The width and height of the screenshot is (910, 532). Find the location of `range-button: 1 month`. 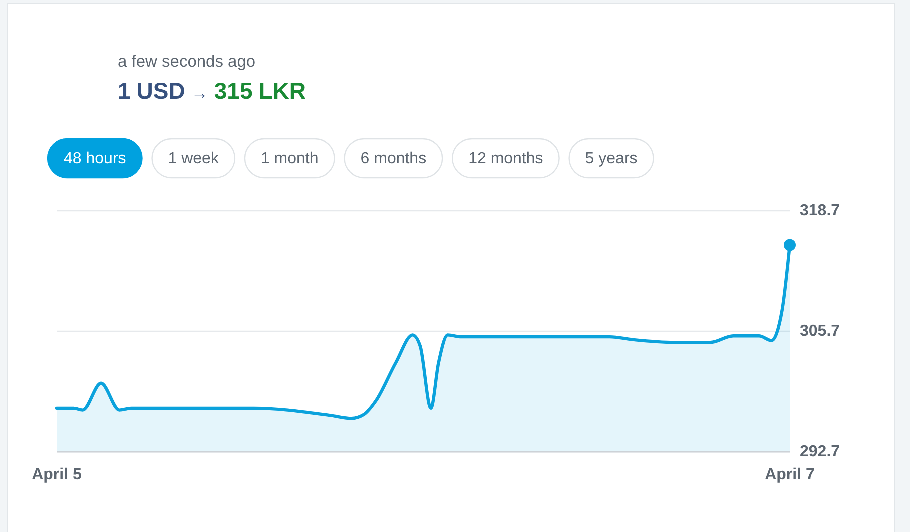

range-button: 1 month is located at coordinates (290, 158).